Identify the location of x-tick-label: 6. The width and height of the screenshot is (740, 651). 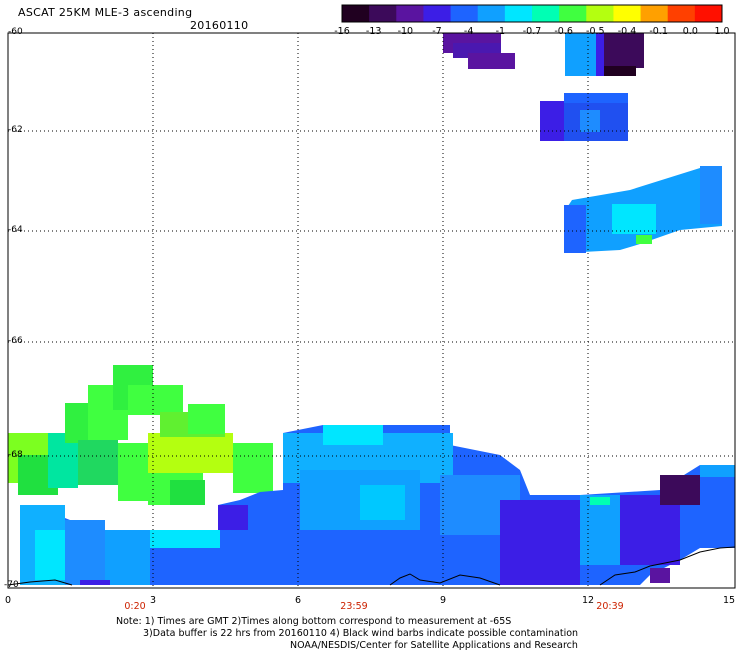
(298, 600).